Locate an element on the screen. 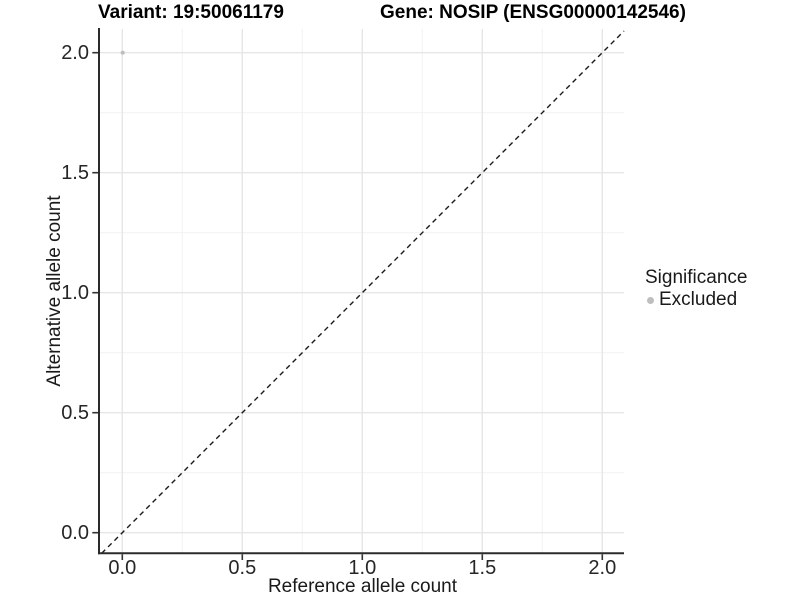  gene-title: Gene: NOSIP (ENSG00000142546) is located at coordinates (533, 12).